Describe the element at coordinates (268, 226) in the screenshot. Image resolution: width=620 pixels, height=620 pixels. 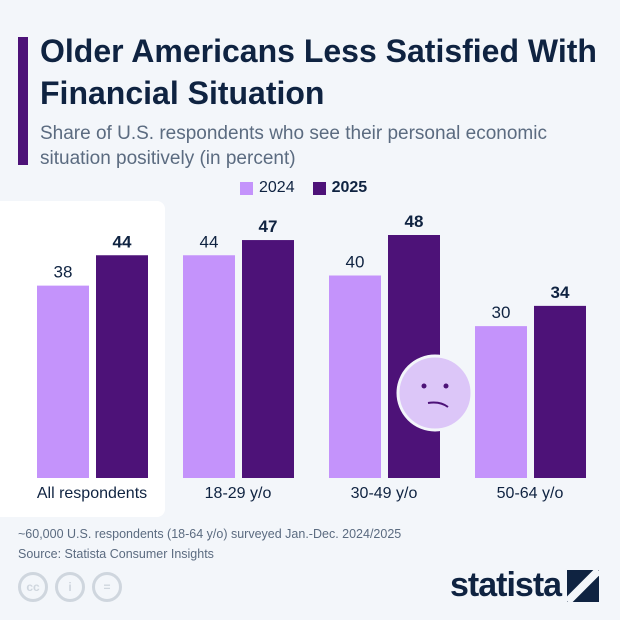
I see `data-label-2025-1: 47` at that location.